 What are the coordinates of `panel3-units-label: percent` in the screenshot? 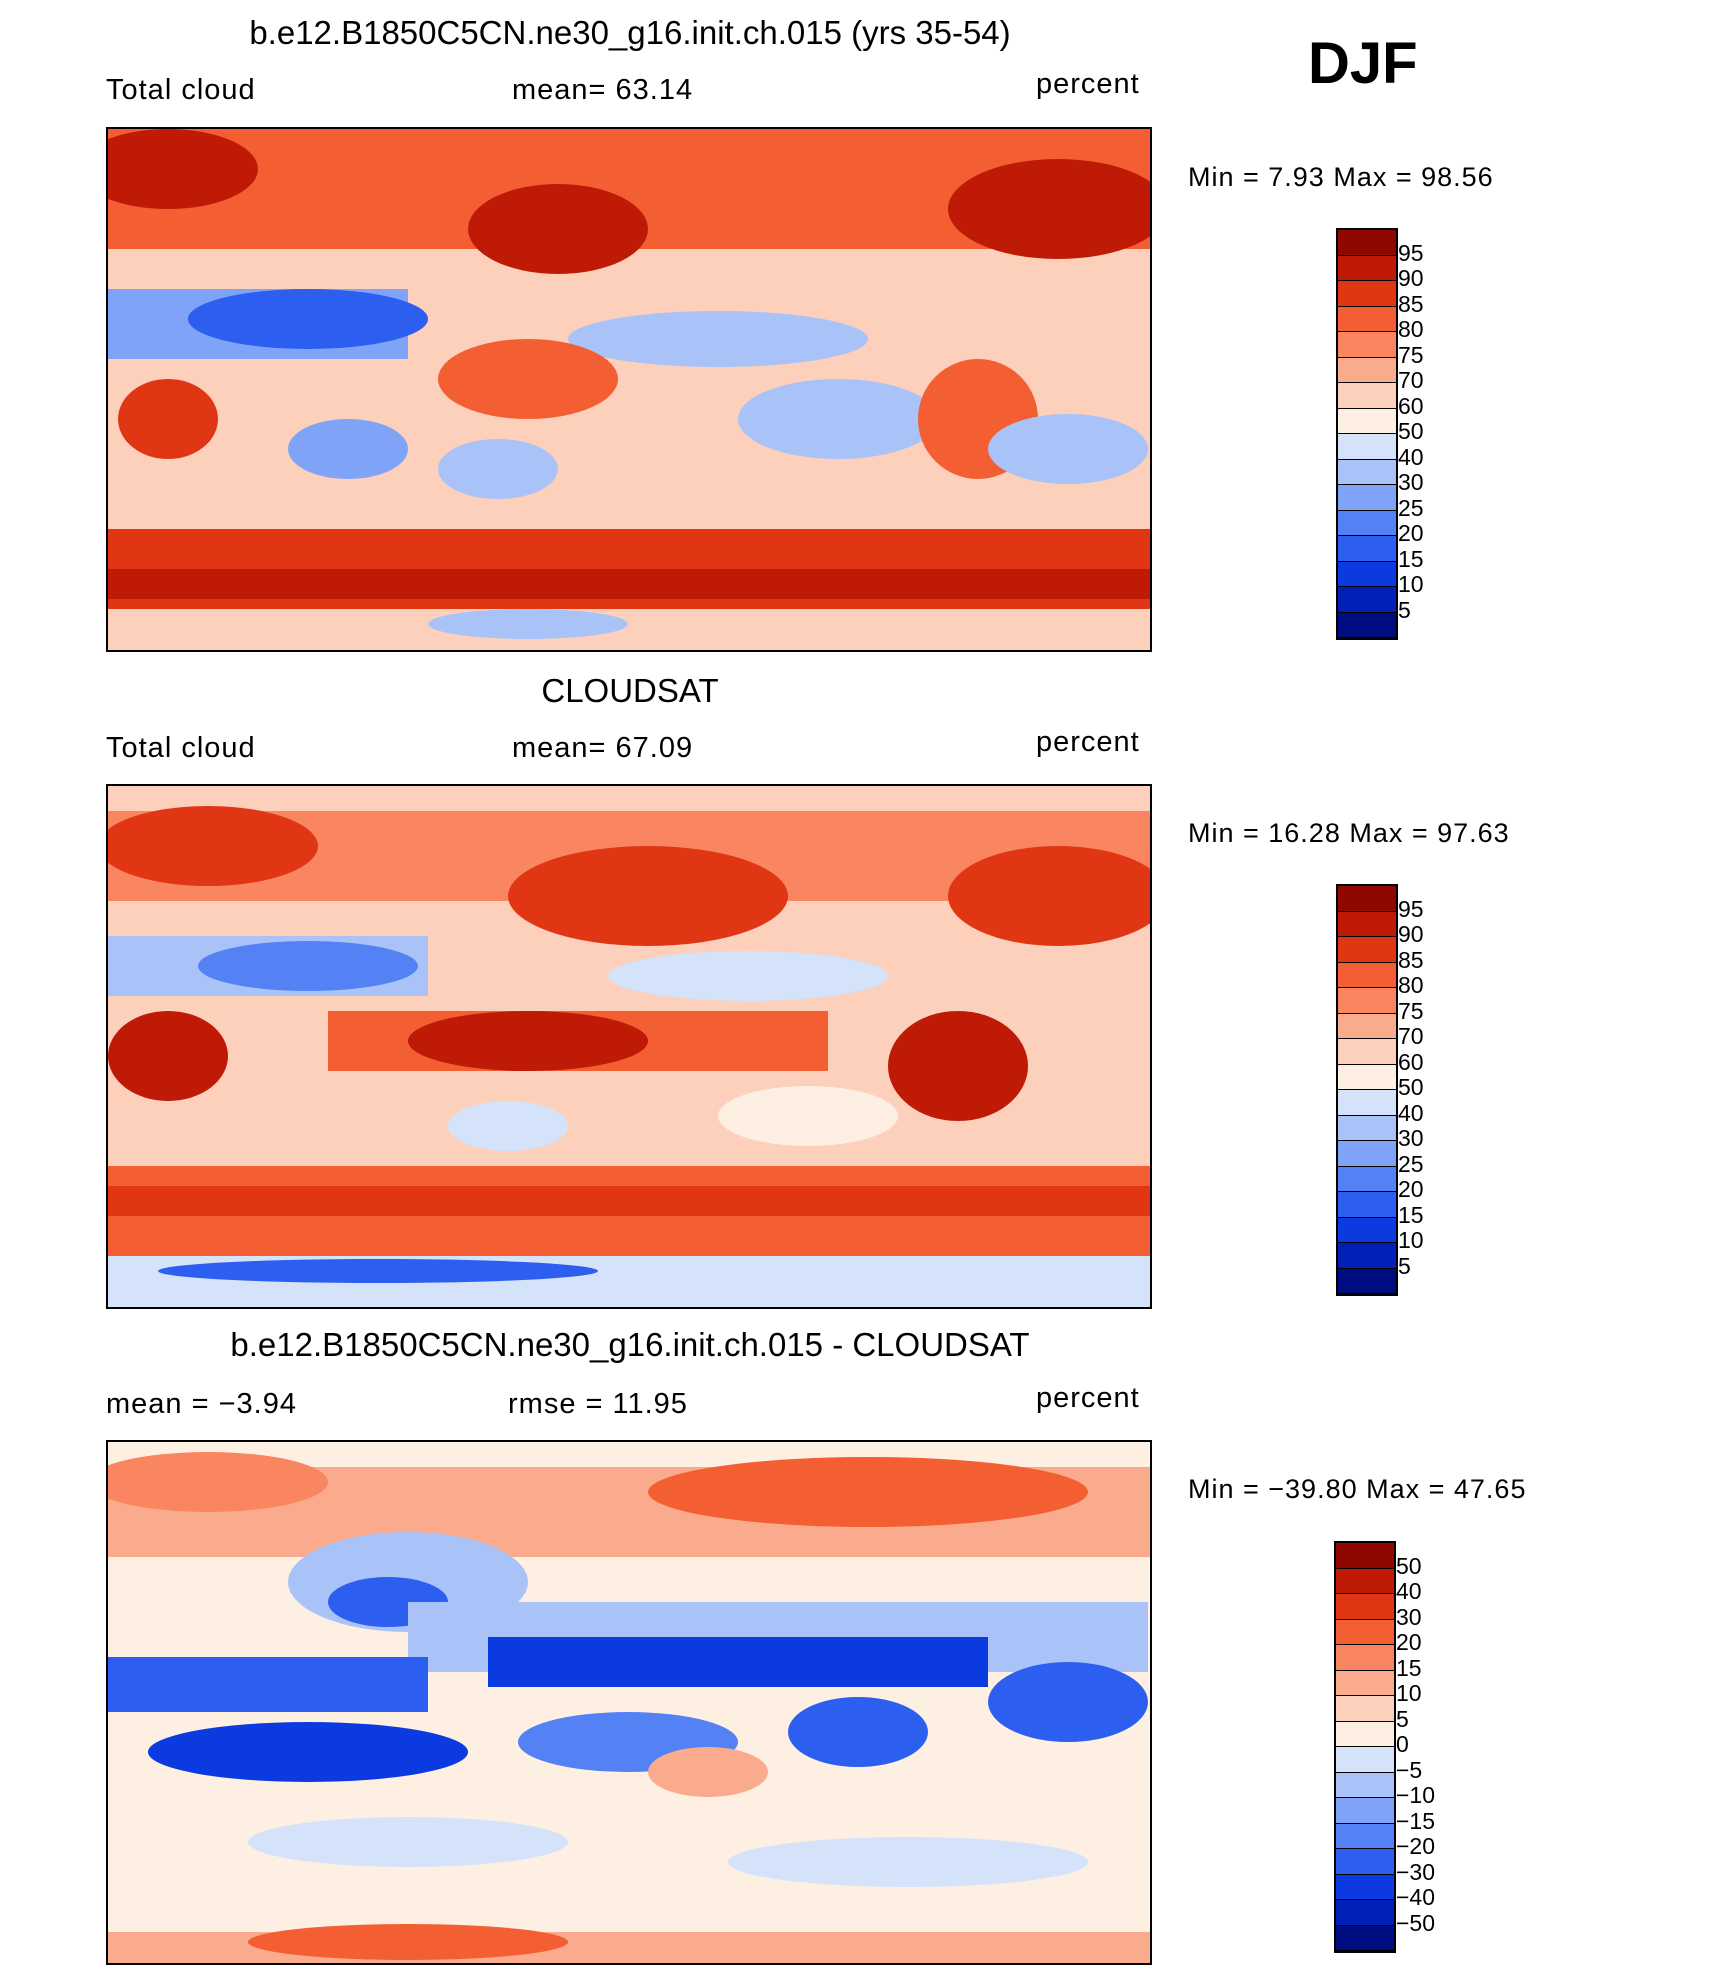 It's located at (1088, 1398).